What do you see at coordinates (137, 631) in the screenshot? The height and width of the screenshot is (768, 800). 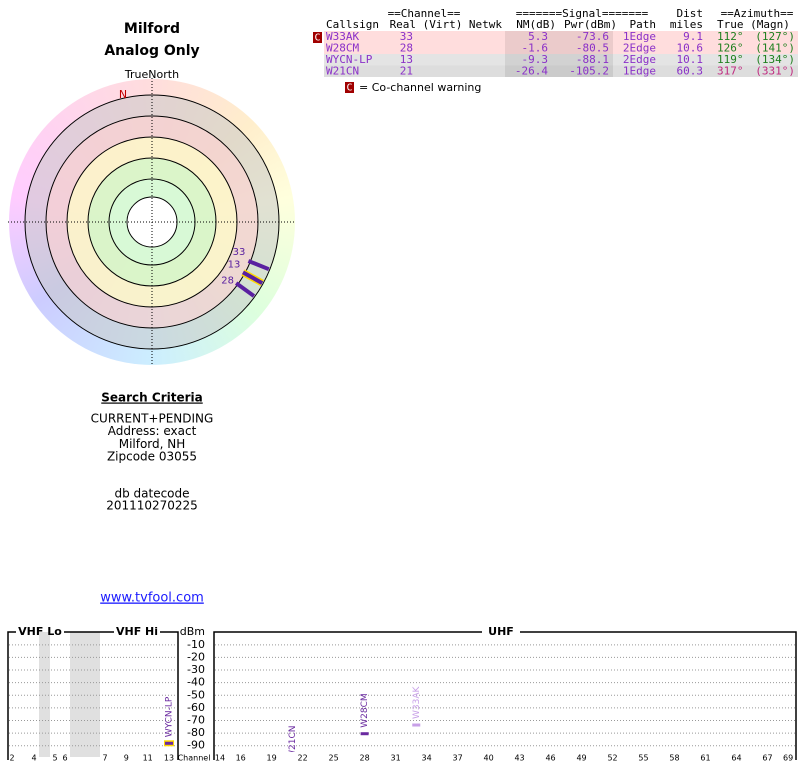 I see `band-label: VHF Hi` at bounding box center [137, 631].